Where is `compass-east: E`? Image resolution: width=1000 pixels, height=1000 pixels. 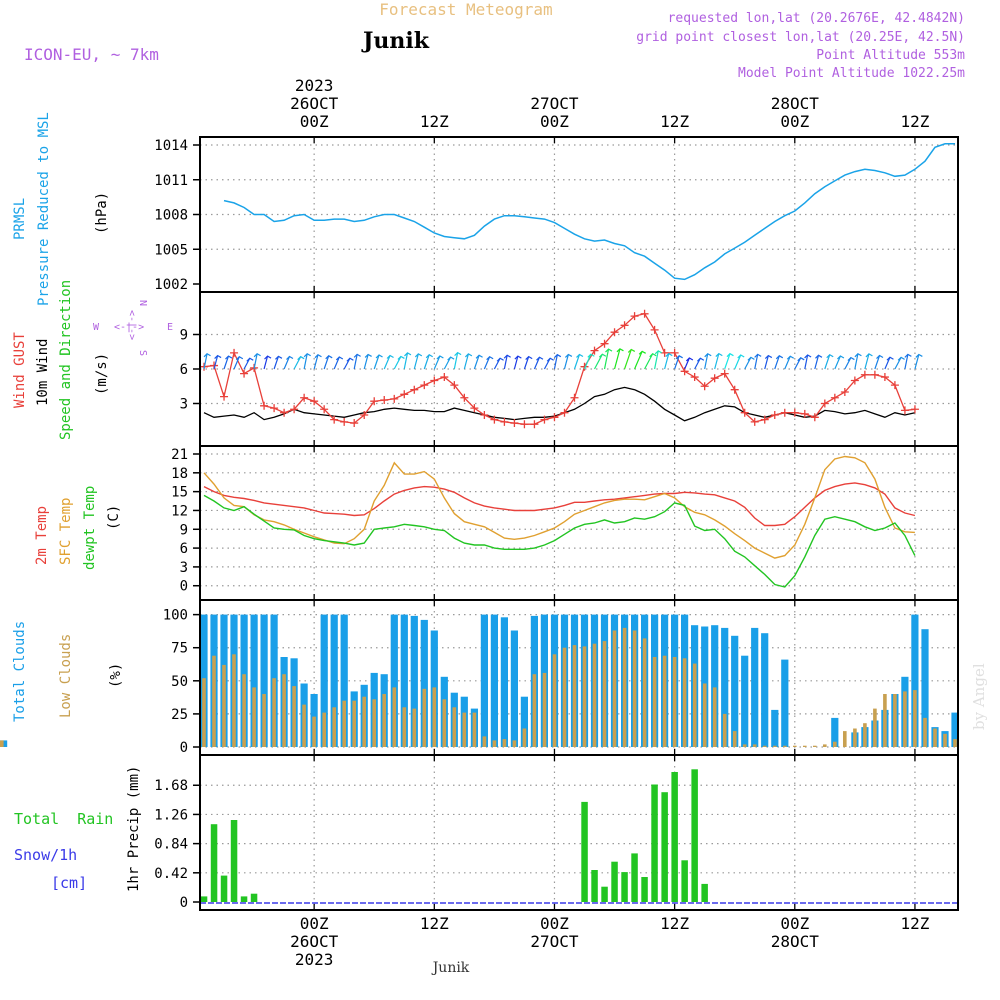 compass-east: E is located at coordinates (170, 327).